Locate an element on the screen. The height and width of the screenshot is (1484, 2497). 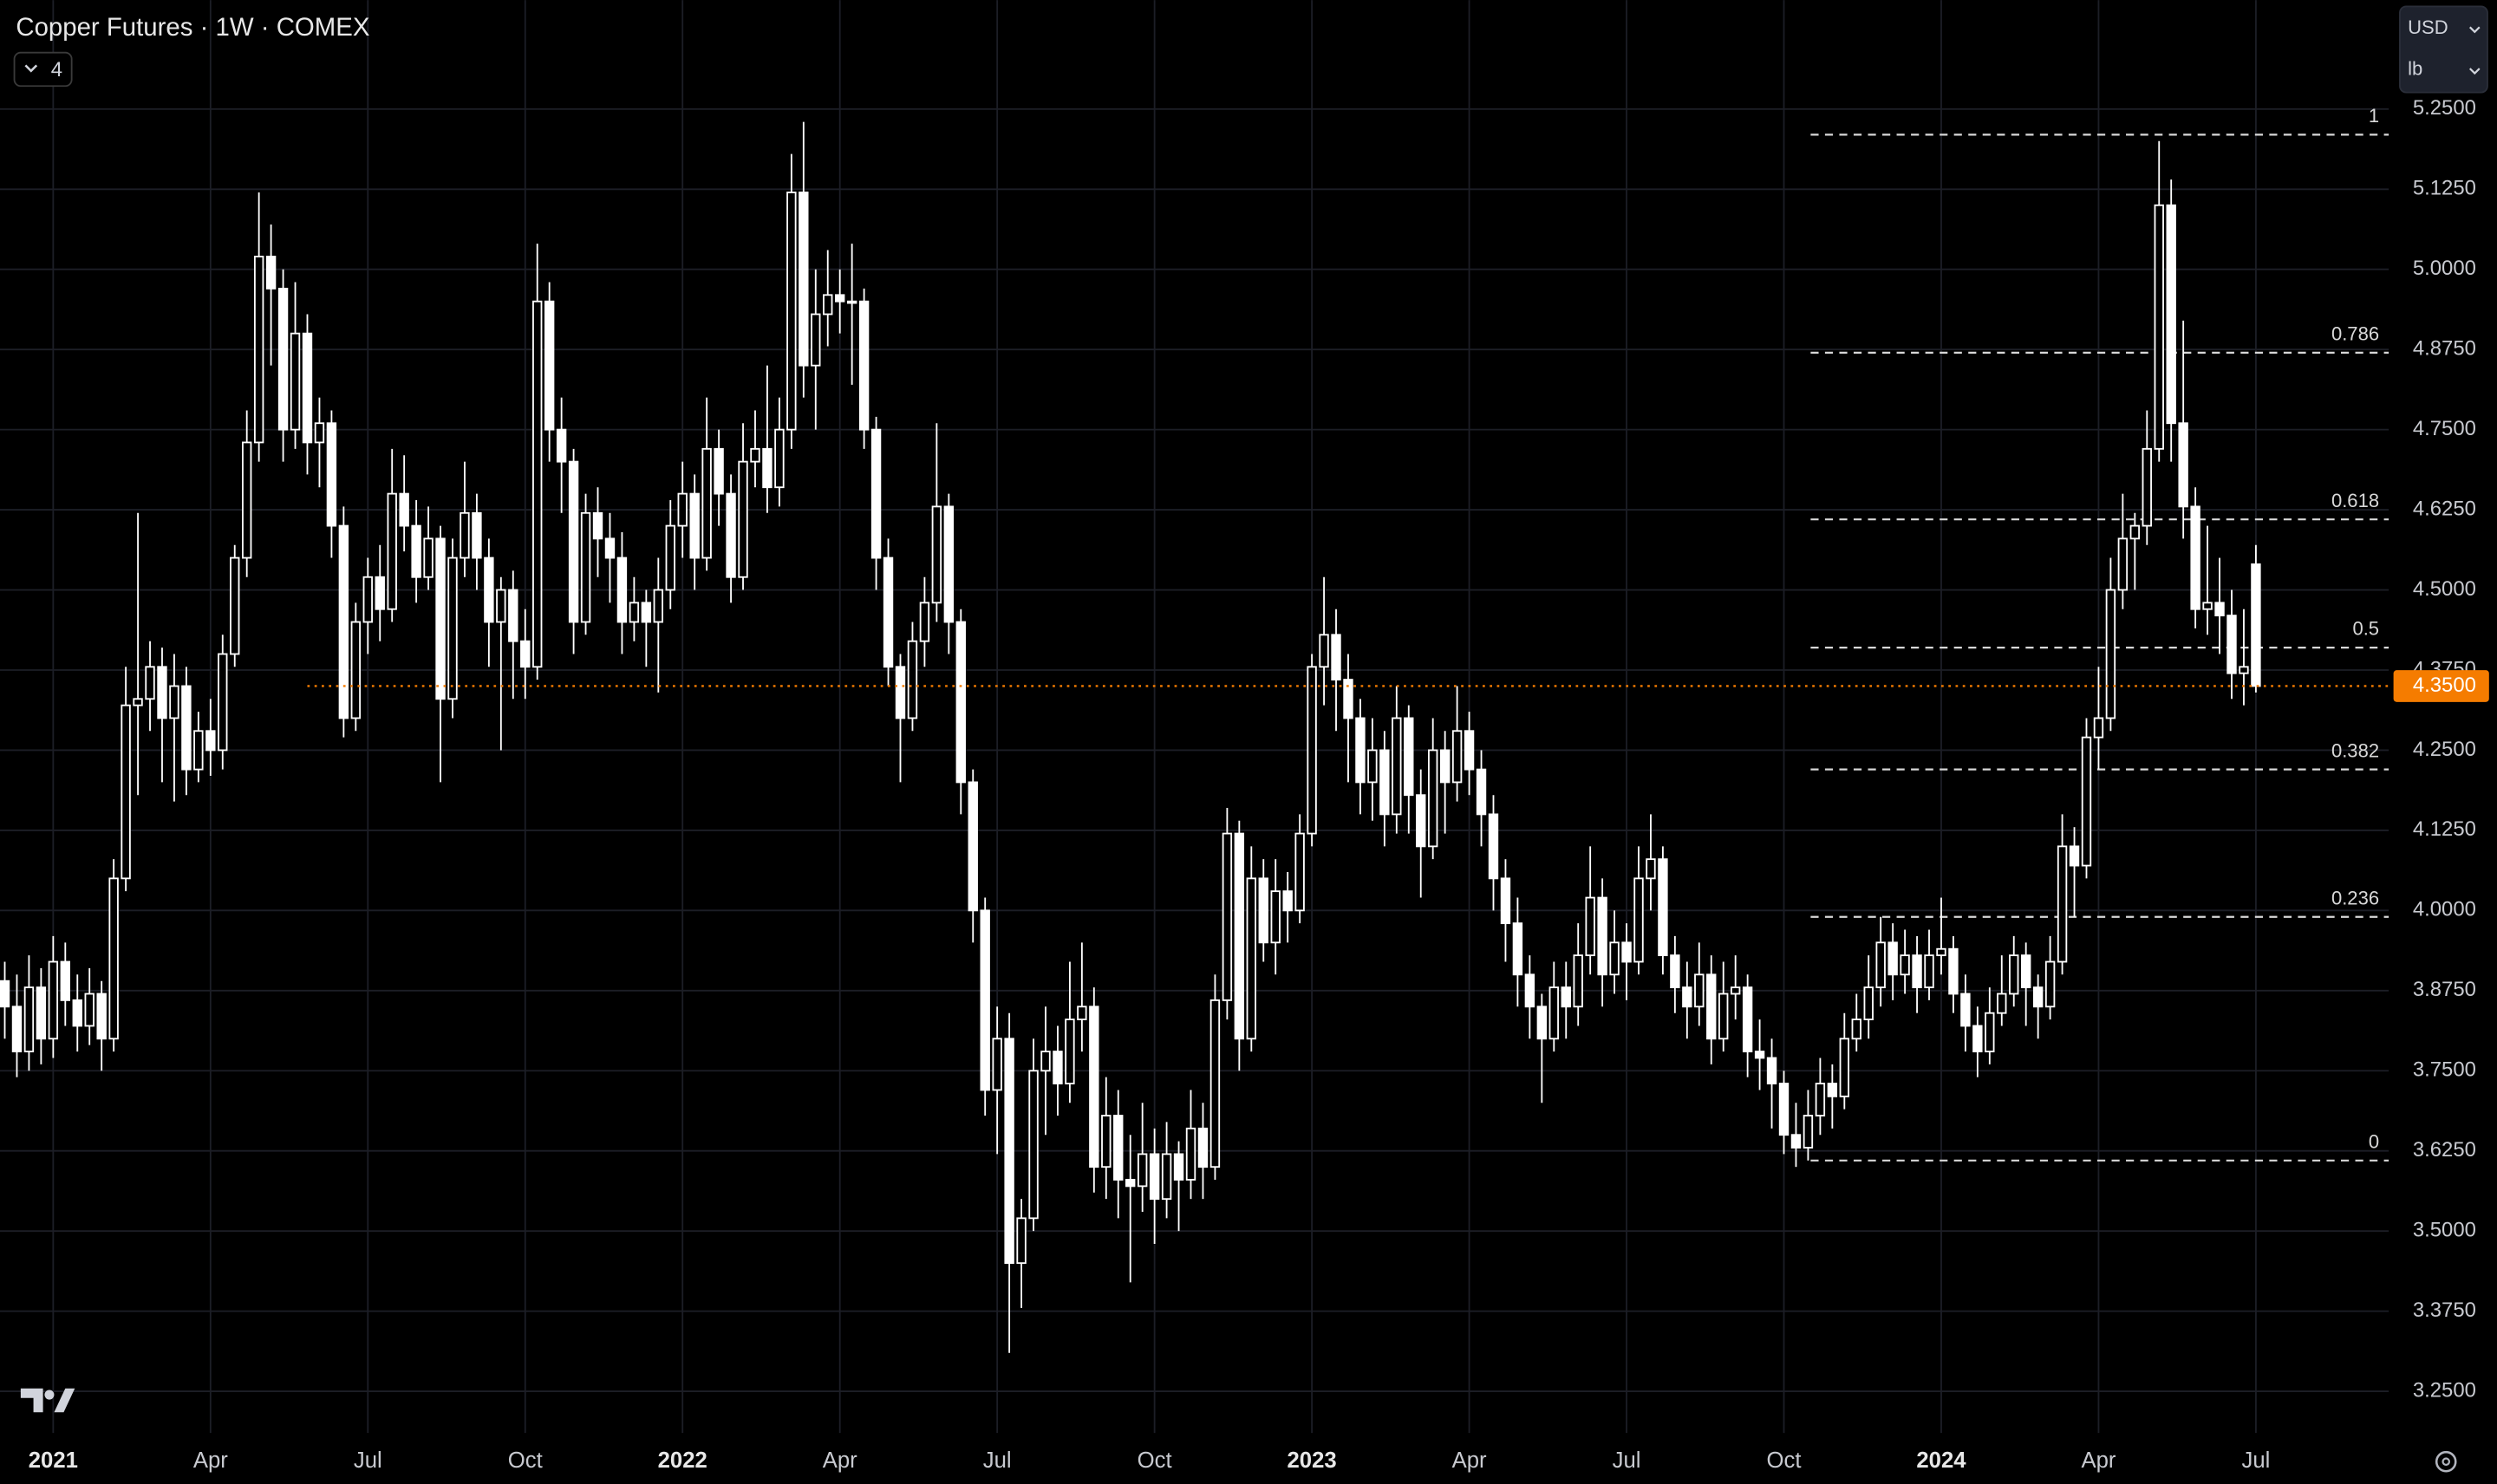
fib-label: 0.5 is located at coordinates (2365, 629).